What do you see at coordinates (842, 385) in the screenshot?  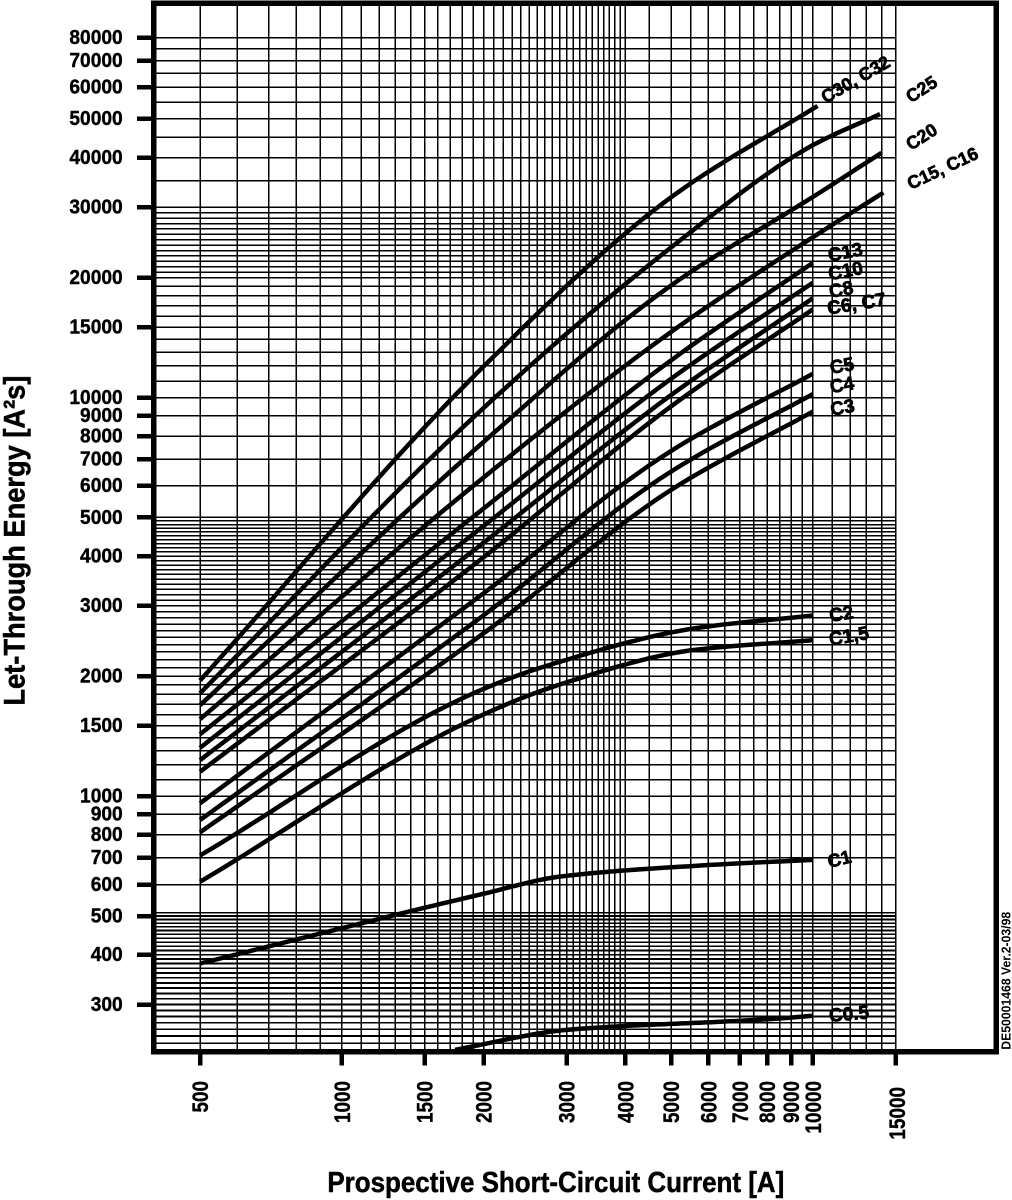 I see `svg-text: C4` at bounding box center [842, 385].